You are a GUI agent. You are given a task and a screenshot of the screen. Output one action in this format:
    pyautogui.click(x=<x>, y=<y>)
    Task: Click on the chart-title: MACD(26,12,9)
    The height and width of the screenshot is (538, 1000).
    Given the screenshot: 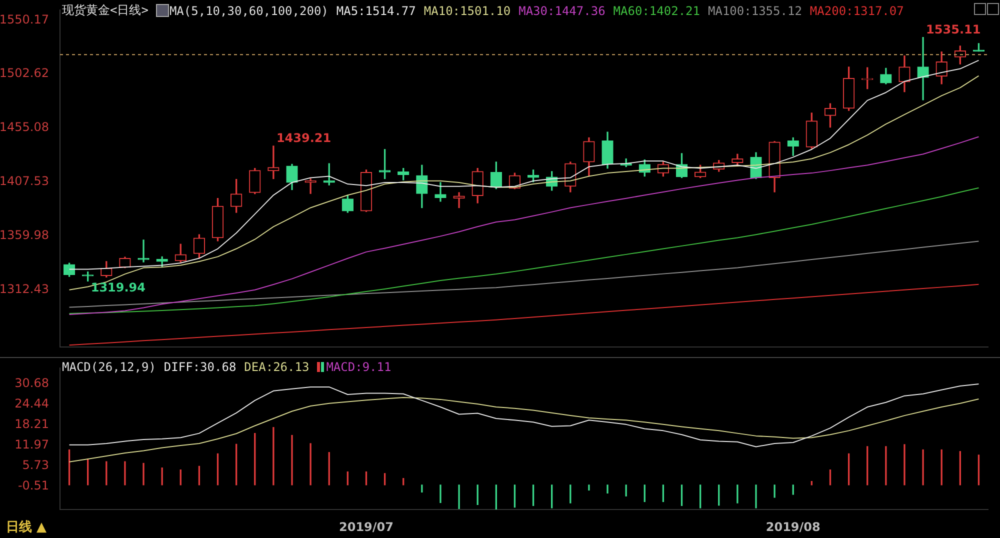 What is the action you would take?
    pyautogui.click(x=109, y=367)
    